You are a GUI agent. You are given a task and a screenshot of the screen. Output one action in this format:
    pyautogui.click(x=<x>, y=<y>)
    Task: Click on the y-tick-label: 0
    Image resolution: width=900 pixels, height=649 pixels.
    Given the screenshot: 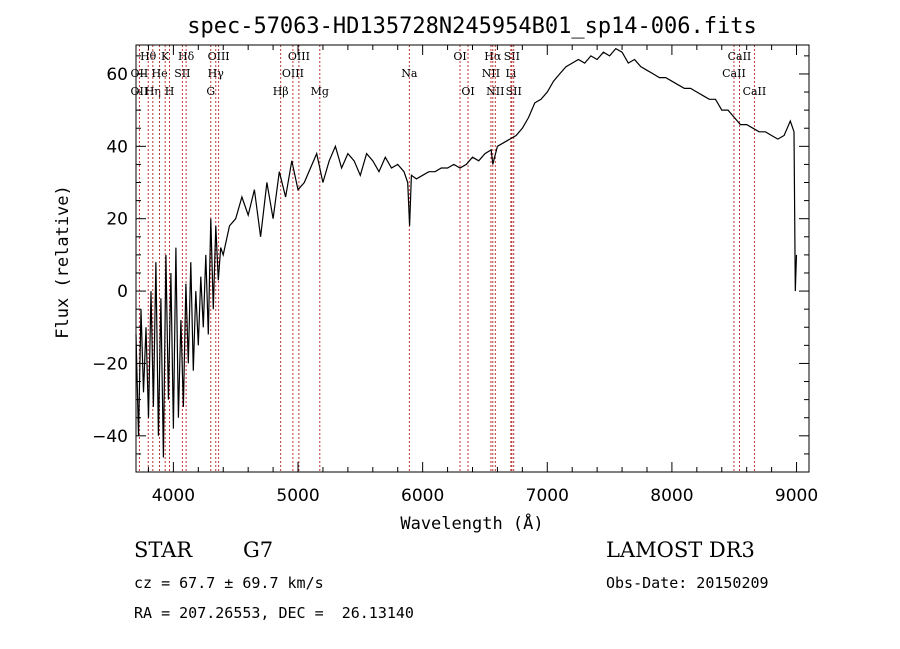 What is the action you would take?
    pyautogui.click(x=122, y=292)
    